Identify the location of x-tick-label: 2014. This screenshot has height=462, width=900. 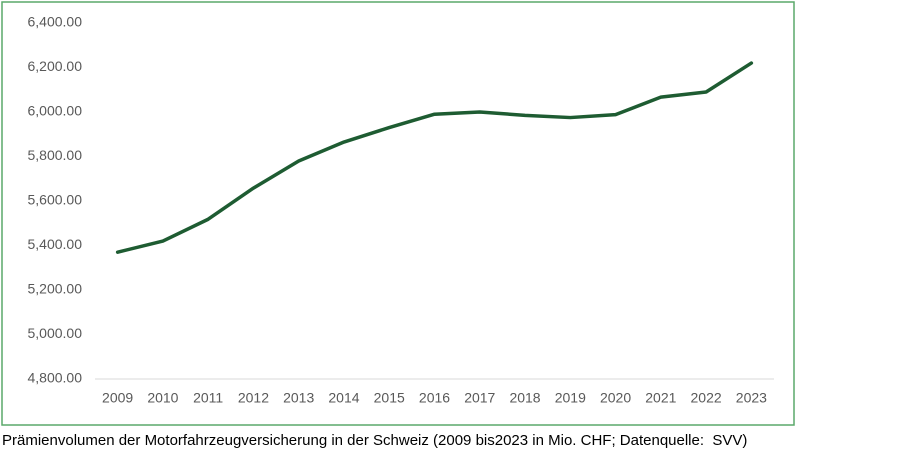
(343, 398).